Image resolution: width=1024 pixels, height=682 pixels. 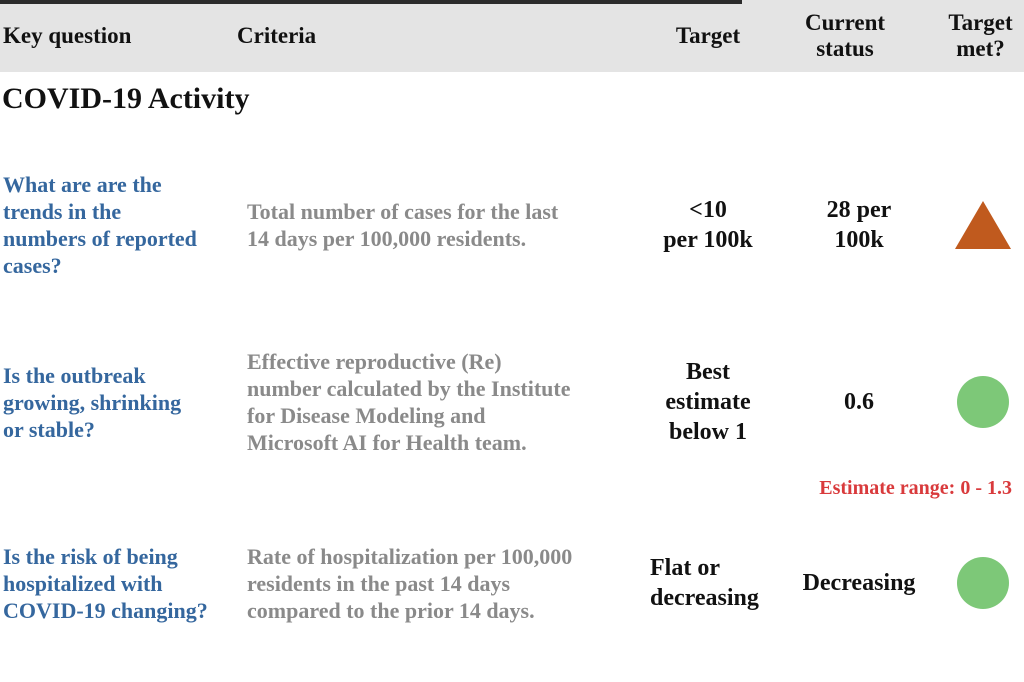 I want to click on current-status-value: 0.6, so click(x=859, y=402).